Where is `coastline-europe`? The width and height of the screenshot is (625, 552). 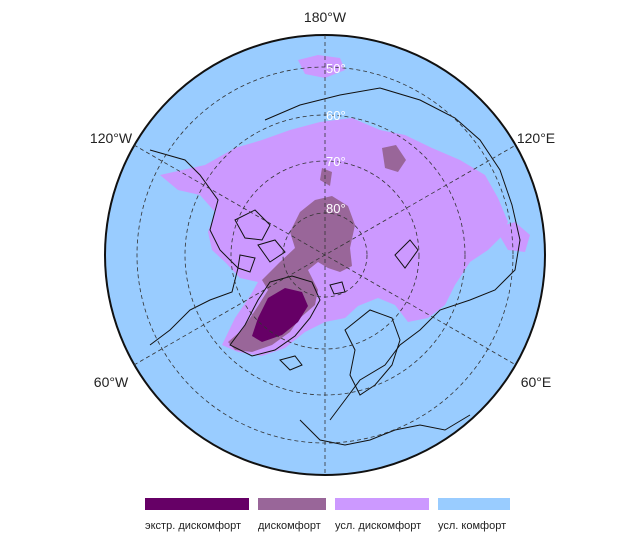 coastline-europe is located at coordinates (385, 430).